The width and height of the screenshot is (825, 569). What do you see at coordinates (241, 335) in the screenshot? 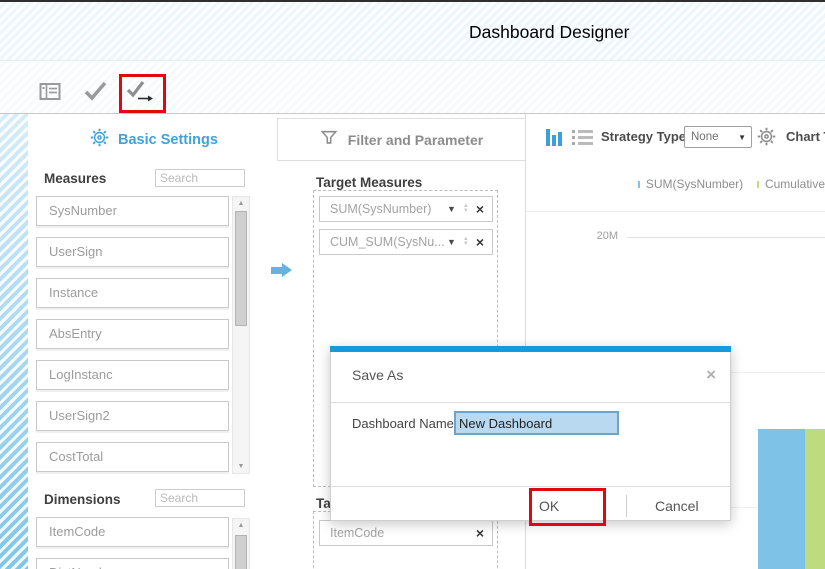
I see `measures-scrollbar: ▲ ▼` at bounding box center [241, 335].